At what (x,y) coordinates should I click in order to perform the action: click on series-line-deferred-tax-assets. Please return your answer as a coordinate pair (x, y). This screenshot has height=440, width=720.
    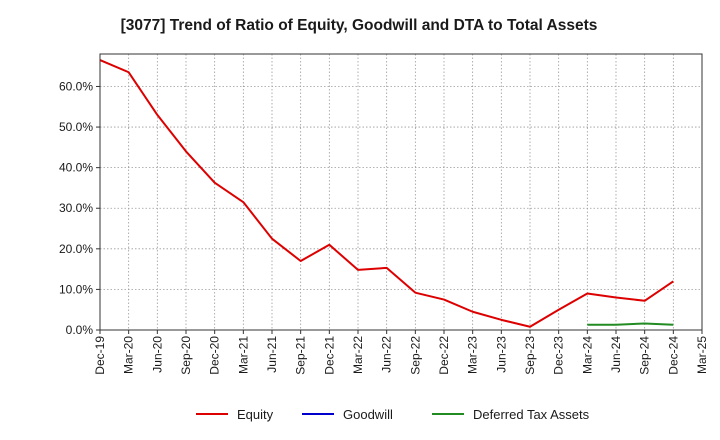
    Looking at the image, I should click on (630, 324).